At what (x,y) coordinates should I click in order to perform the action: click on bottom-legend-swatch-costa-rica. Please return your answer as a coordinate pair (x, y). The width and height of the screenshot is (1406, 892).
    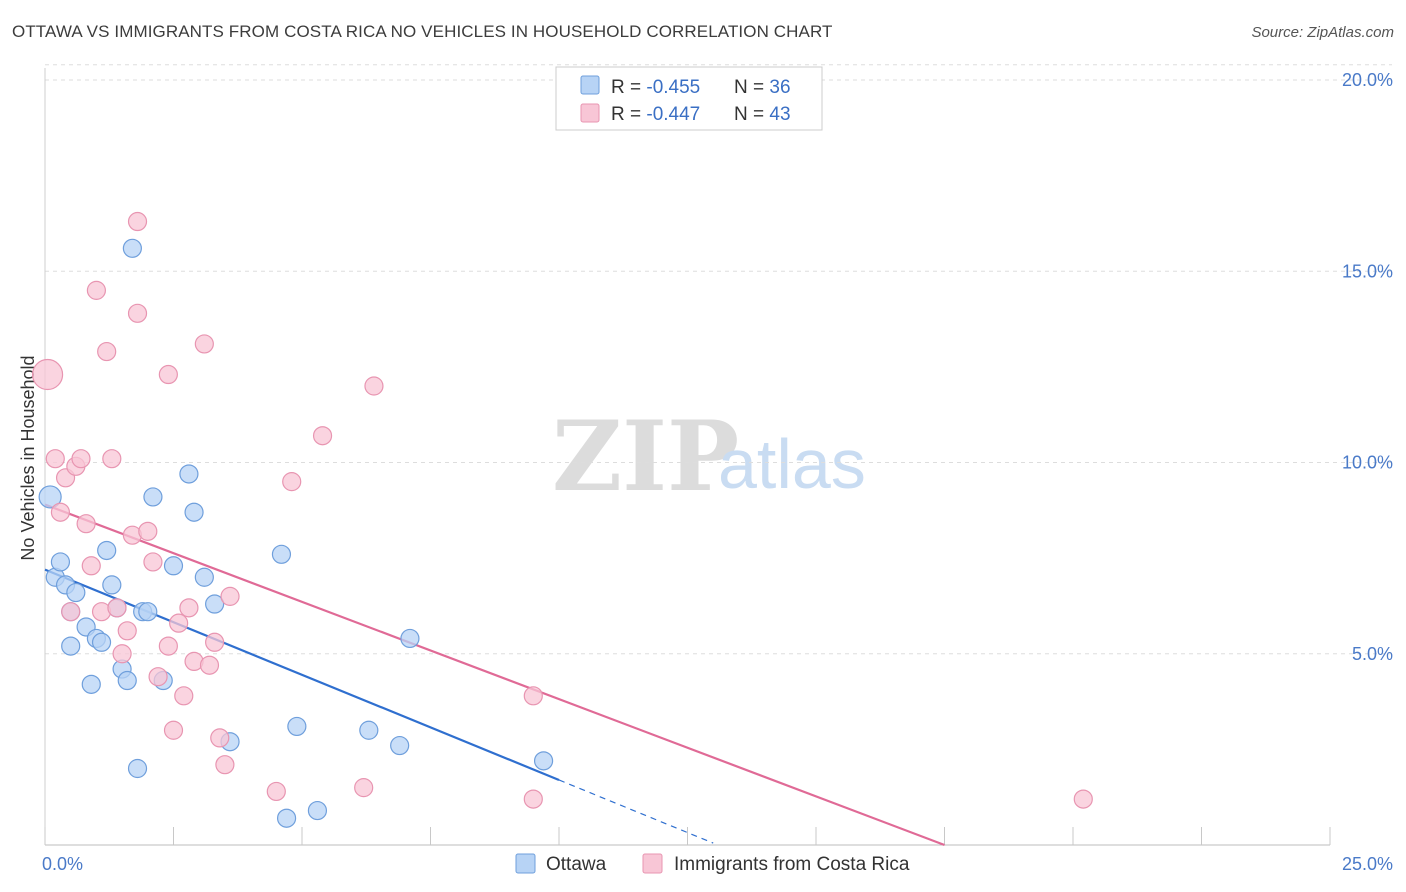
    Looking at the image, I should click on (652, 863).